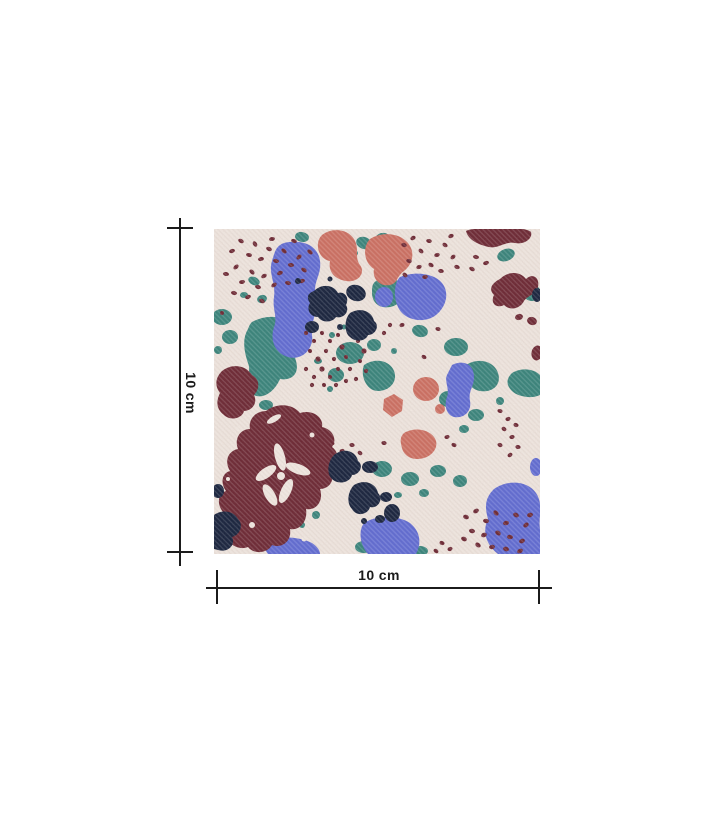  Describe the element at coordinates (191, 393) in the screenshot. I see `vertical-dimension-label: 10 cm` at that location.